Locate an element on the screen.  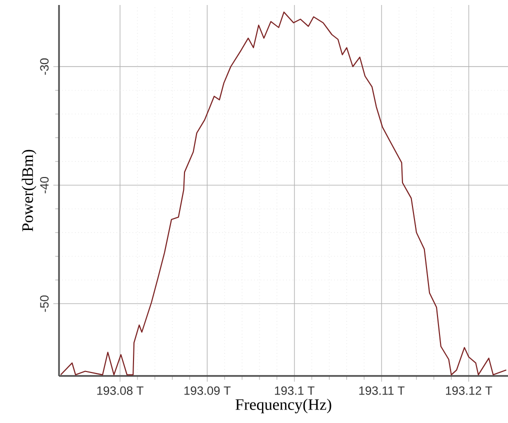
x-tick-label: 193.09 T is located at coordinates (207, 390).